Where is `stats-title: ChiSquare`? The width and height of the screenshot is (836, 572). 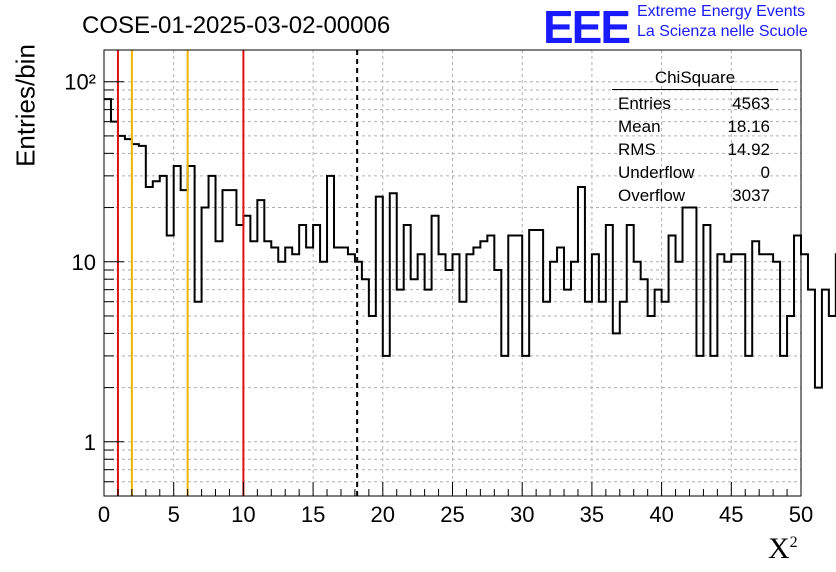 stats-title: ChiSquare is located at coordinates (695, 79).